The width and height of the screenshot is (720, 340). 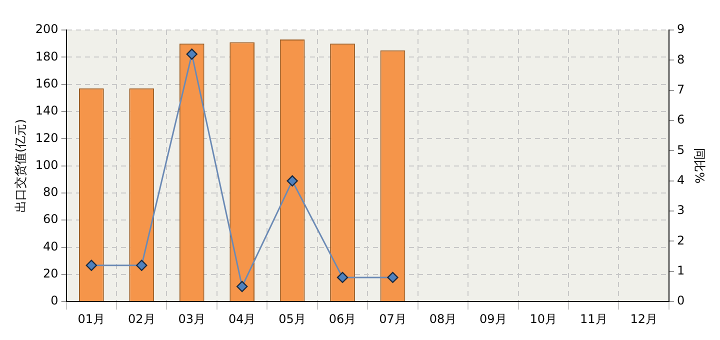 I want to click on y2-tick-label: 9, so click(x=680, y=29).